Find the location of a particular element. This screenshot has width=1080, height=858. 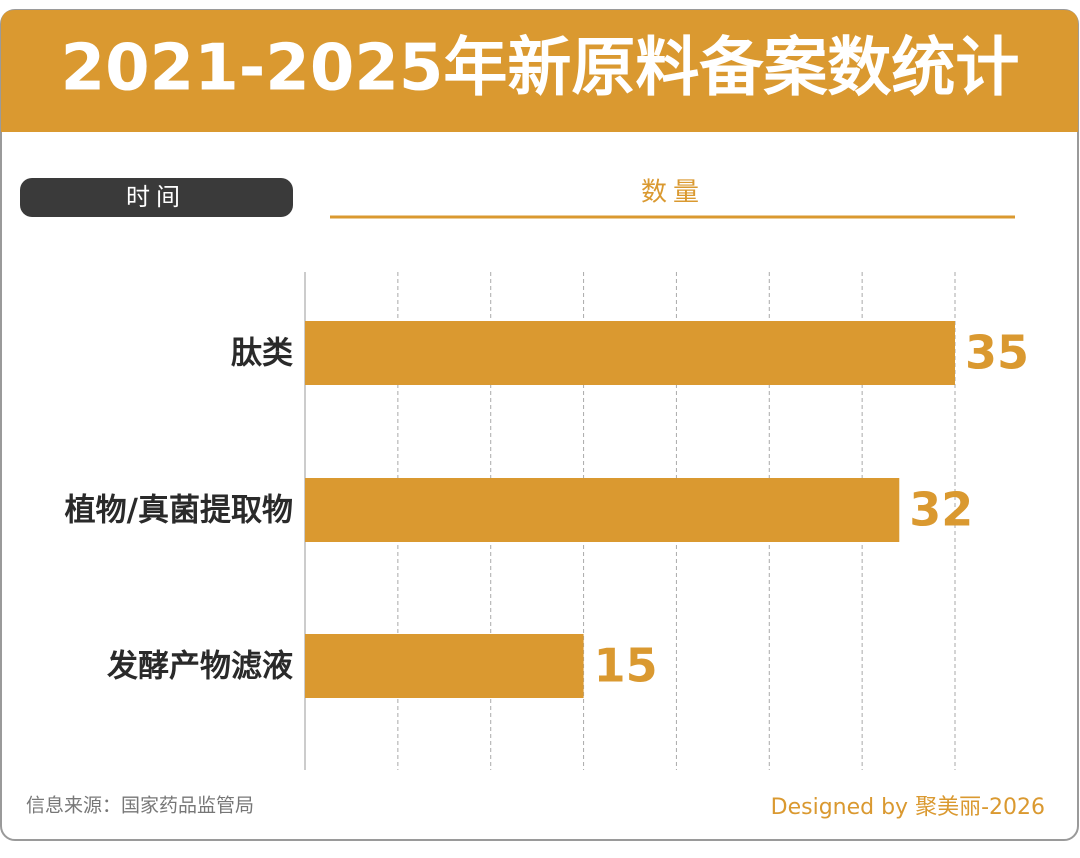

value-label: 32 is located at coordinates (941, 510).